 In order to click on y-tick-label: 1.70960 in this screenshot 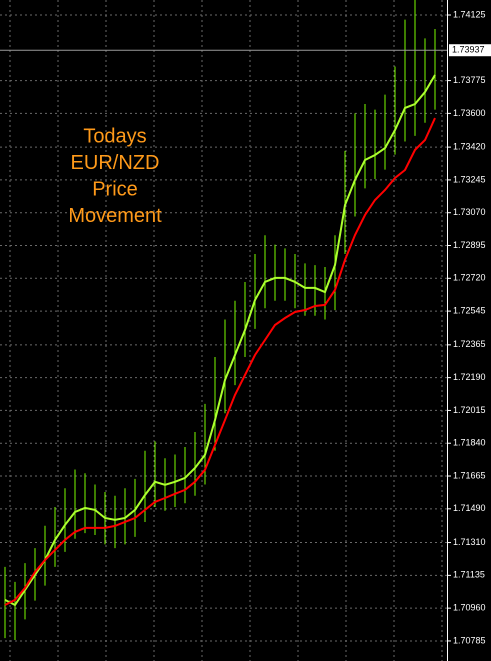, I will do `click(469, 608)`.